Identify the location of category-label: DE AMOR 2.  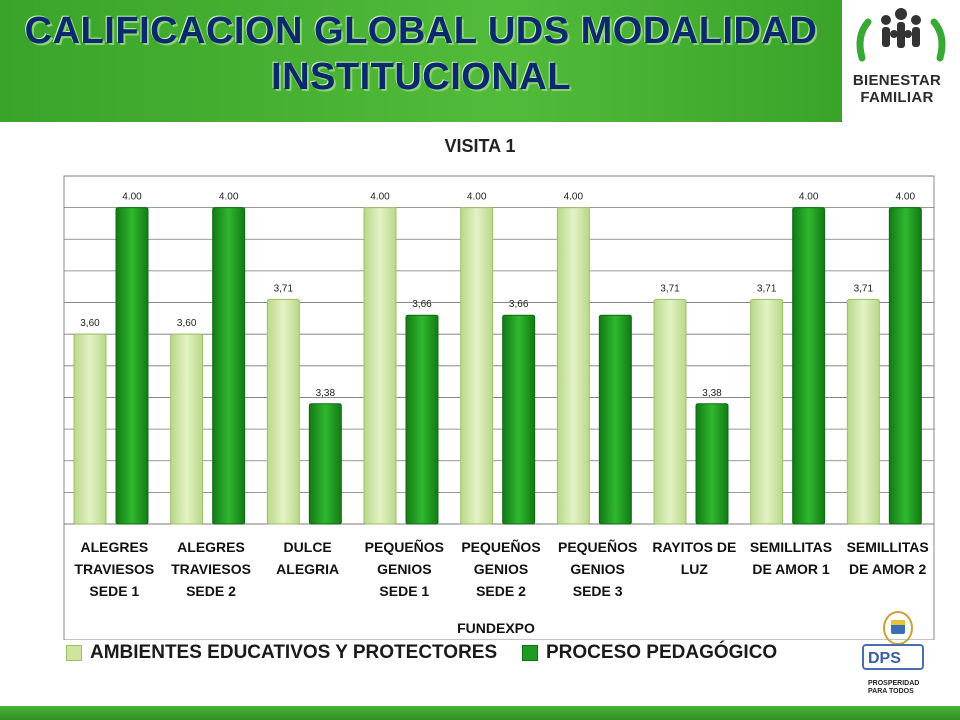
(887, 569).